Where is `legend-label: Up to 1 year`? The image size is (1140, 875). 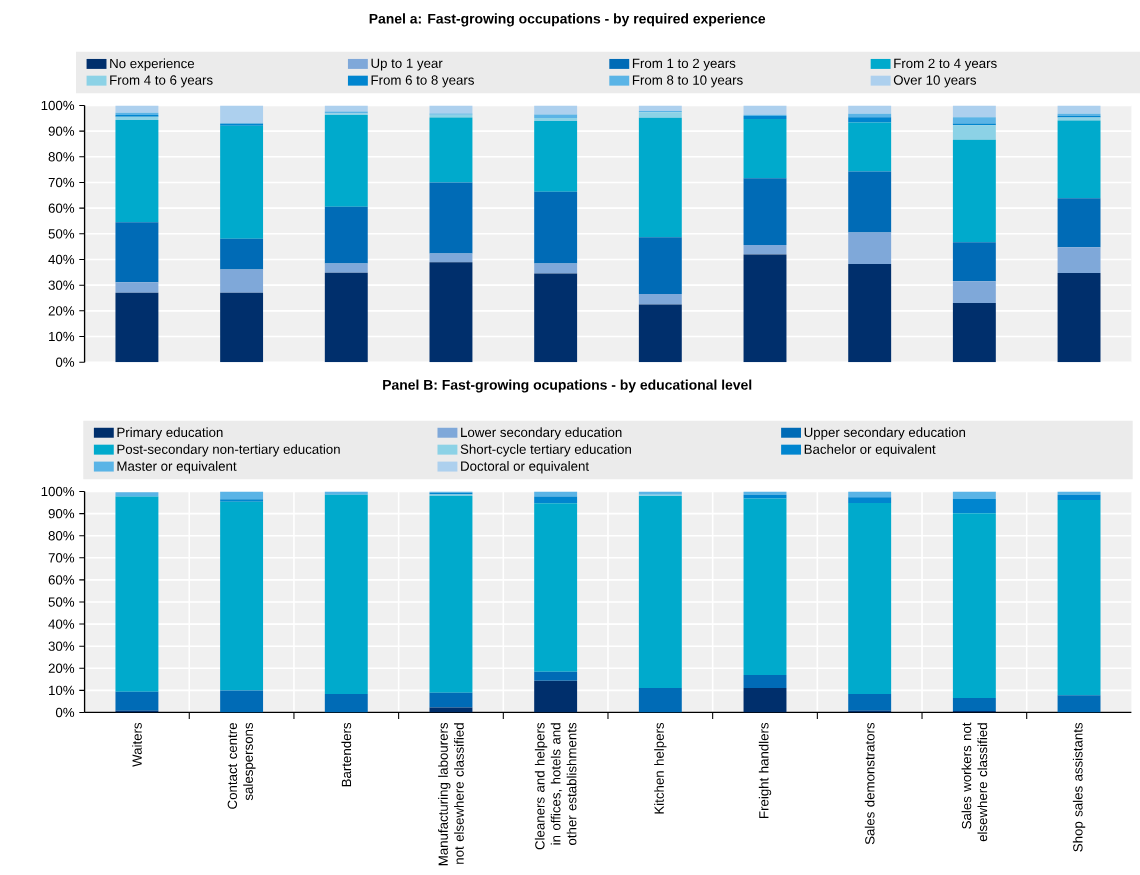 legend-label: Up to 1 year is located at coordinates (407, 64).